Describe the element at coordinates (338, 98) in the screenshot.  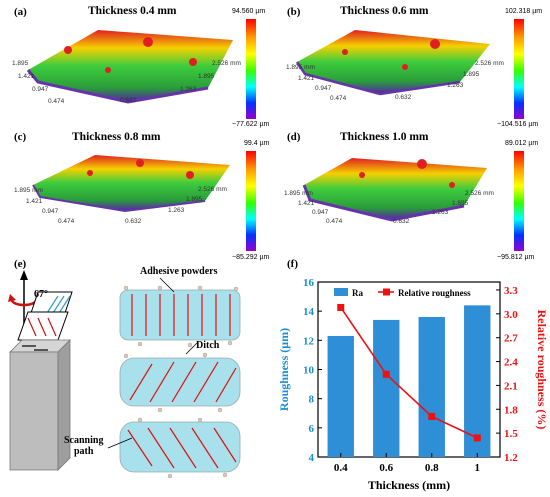
I see `tick-b-3: 0.474` at that location.